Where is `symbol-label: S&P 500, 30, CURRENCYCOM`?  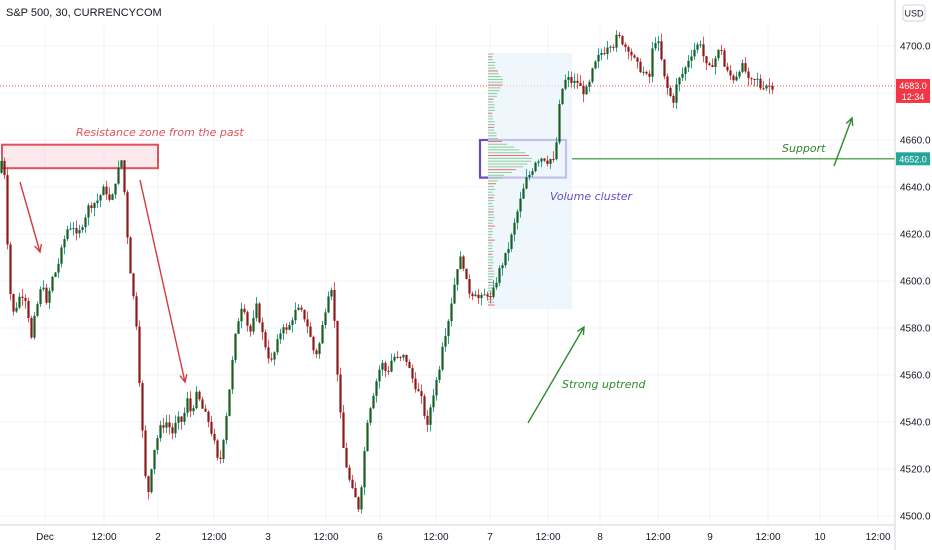 symbol-label: S&P 500, 30, CURRENCYCOM is located at coordinates (84, 13).